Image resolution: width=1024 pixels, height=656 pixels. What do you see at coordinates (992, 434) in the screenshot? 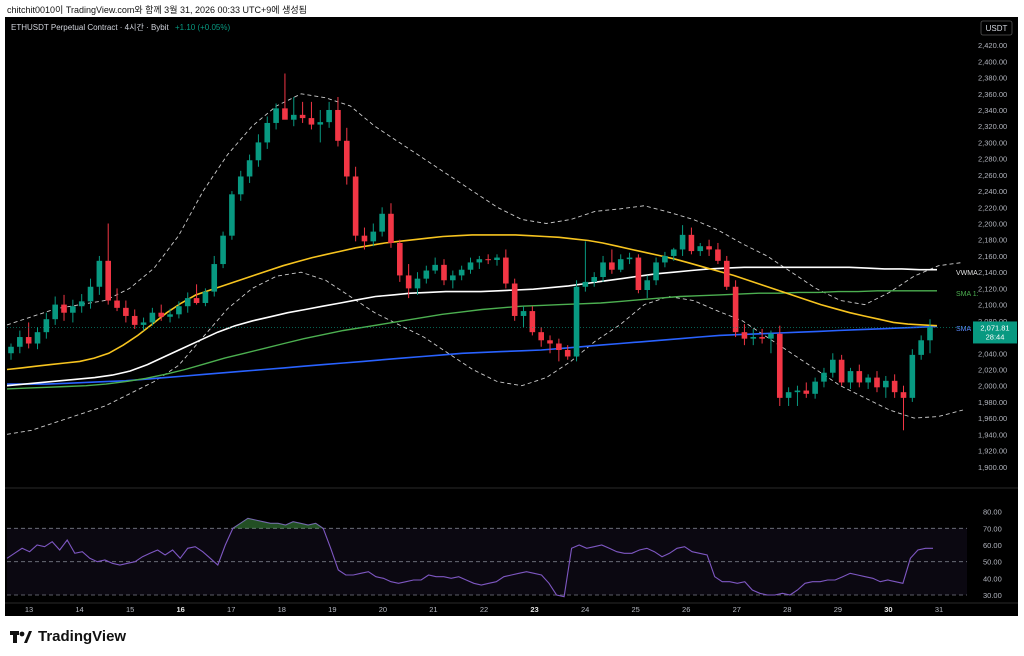
I see `price-tick-label: 1,940.00` at bounding box center [992, 434].